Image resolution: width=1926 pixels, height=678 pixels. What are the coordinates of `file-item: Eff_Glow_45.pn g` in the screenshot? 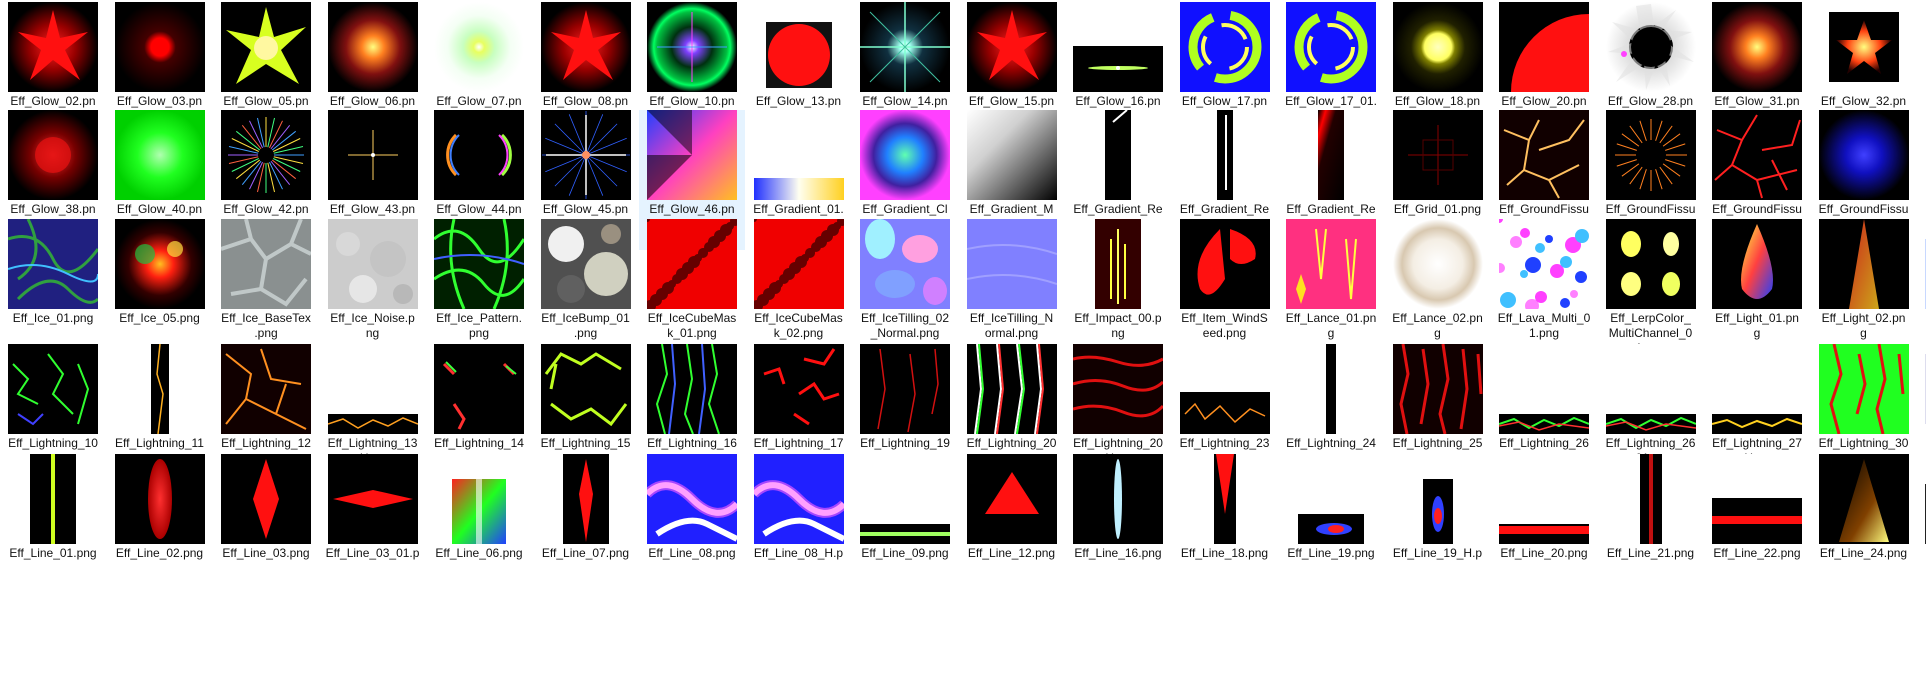 It's located at (586, 180).